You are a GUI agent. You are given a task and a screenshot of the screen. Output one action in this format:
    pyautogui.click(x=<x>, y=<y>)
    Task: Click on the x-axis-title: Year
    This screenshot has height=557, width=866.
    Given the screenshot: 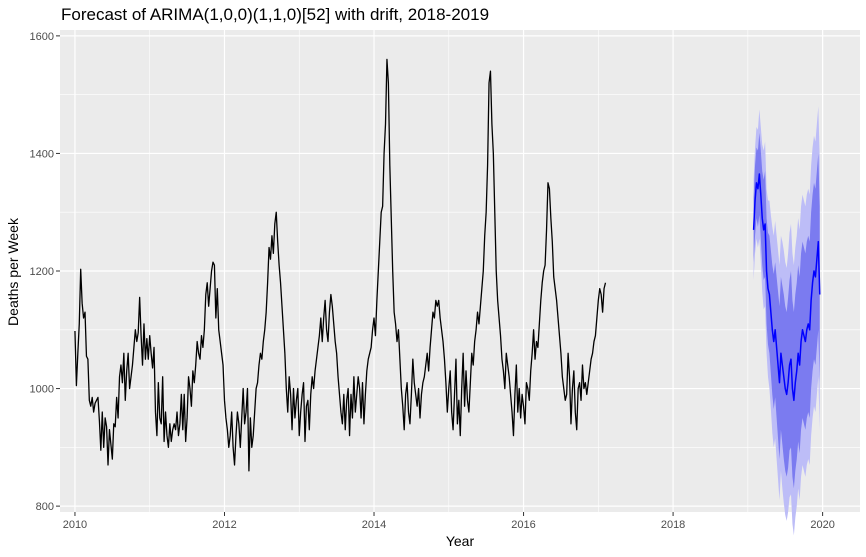 What is the action you would take?
    pyautogui.click(x=460, y=541)
    